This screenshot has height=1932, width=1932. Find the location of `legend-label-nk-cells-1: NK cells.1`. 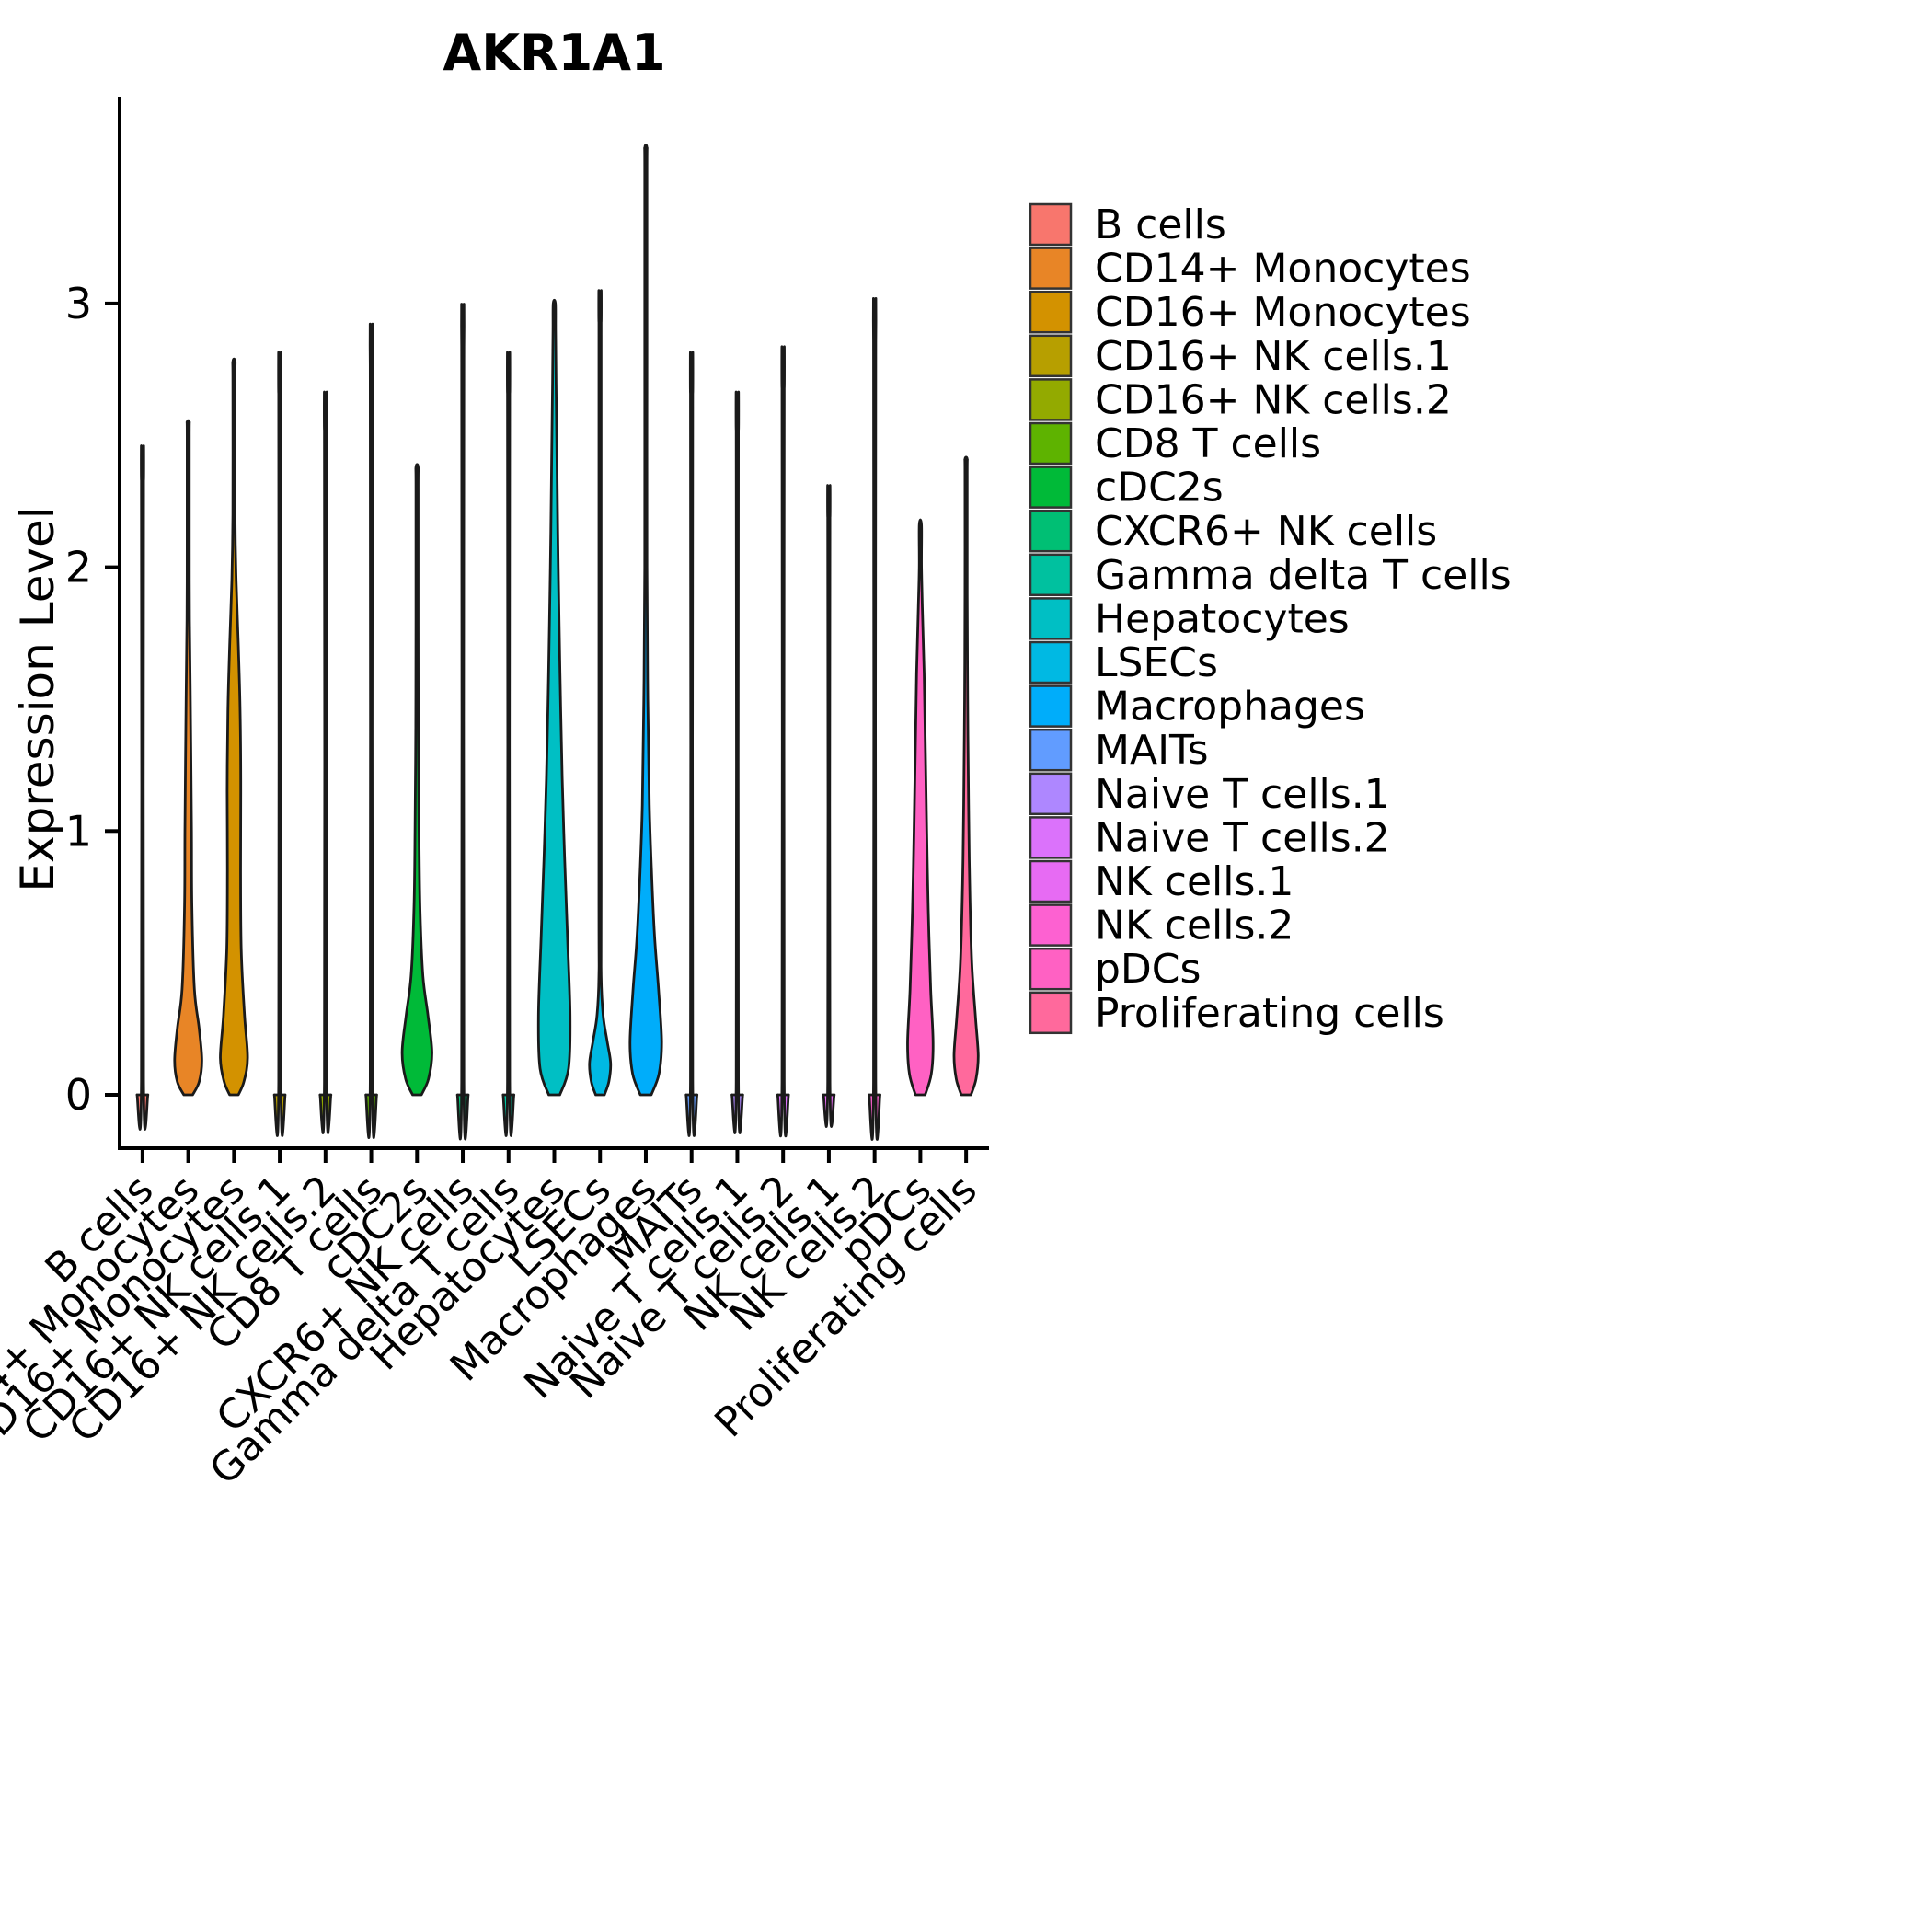

legend-label-nk-cells-1: NK cells.1 is located at coordinates (1194, 881).